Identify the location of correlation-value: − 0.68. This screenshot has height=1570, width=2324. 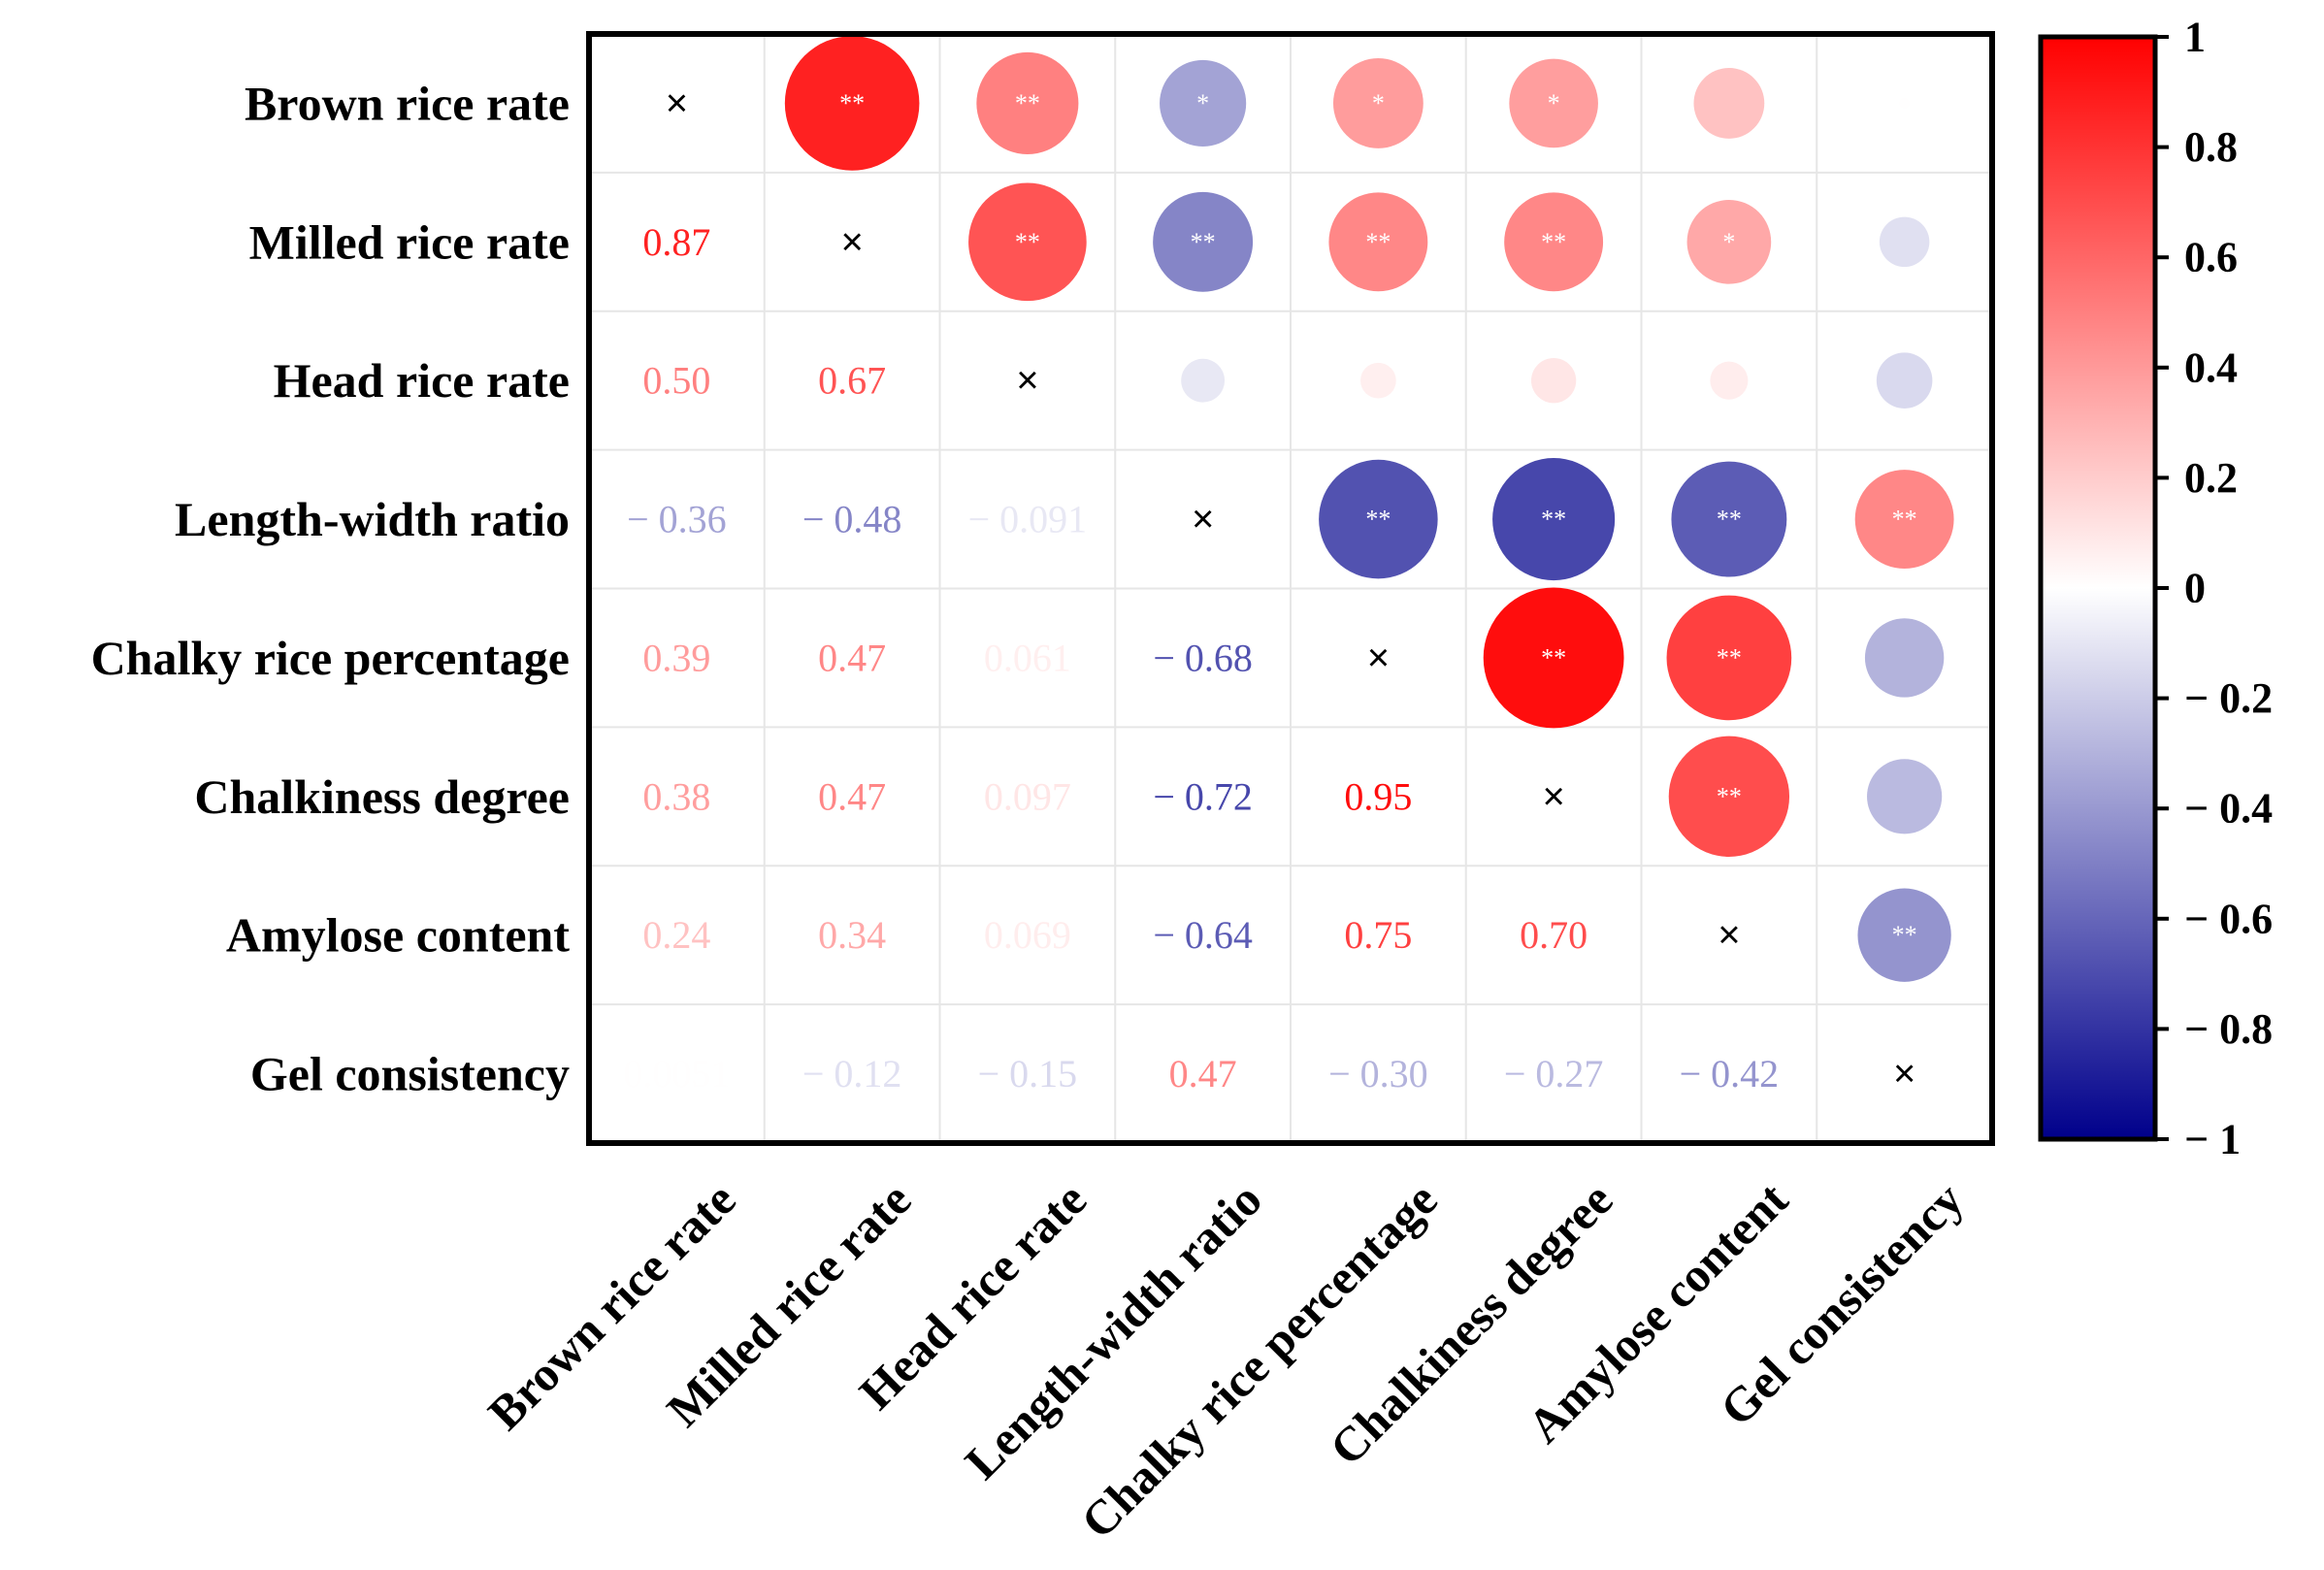
(1203, 657).